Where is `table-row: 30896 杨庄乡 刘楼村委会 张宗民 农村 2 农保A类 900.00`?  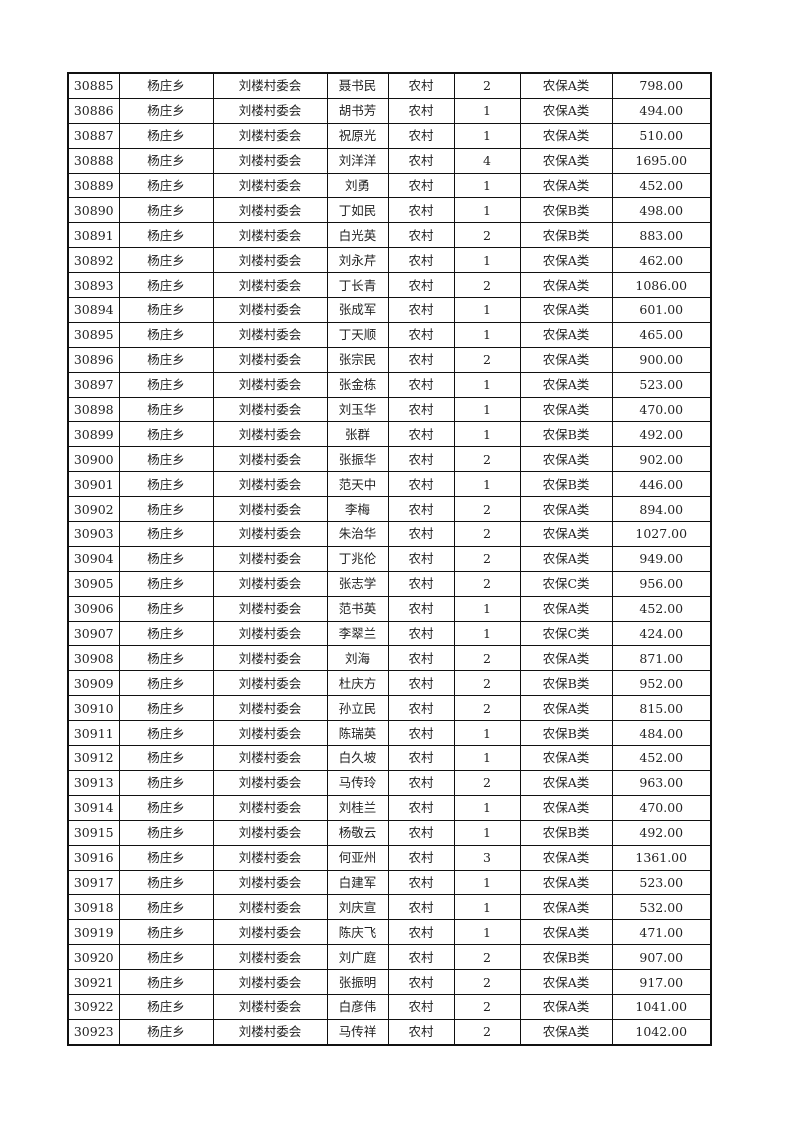
table-row: 30896 杨庄乡 刘楼村委会 张宗民 农村 2 农保A类 900.00 is located at coordinates (389, 359).